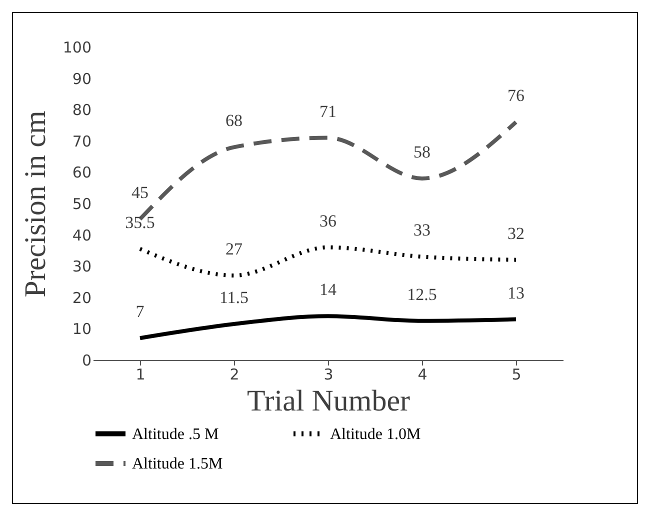 Image resolution: width=655 pixels, height=519 pixels. What do you see at coordinates (516, 233) in the screenshot?
I see `data-label: 32` at bounding box center [516, 233].